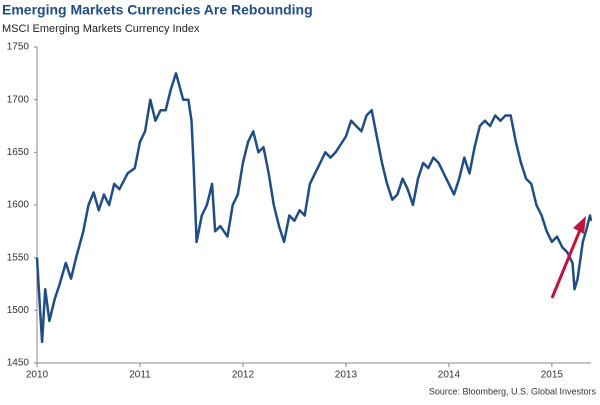  Describe the element at coordinates (579, 225) in the screenshot. I see `arrow-head` at that location.